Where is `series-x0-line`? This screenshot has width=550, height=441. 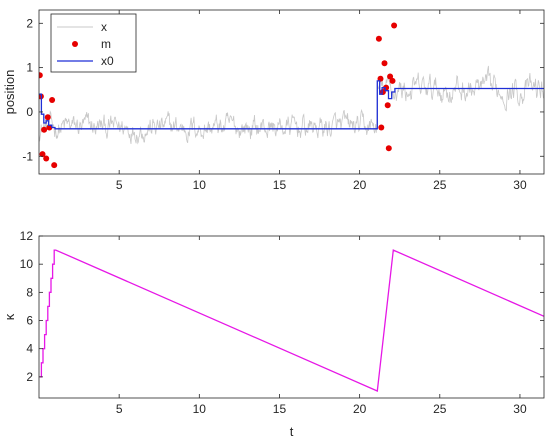 series-x0-line is located at coordinates (291, 105).